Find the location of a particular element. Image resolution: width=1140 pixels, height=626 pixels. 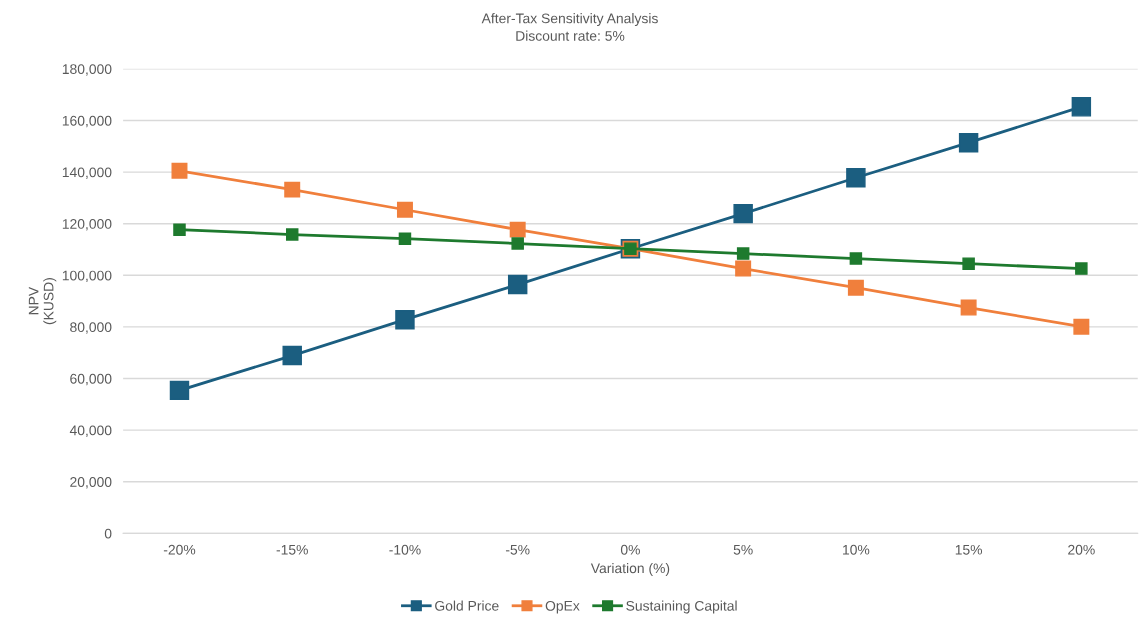

y-tick-label: 120,000 is located at coordinates (87, 225).